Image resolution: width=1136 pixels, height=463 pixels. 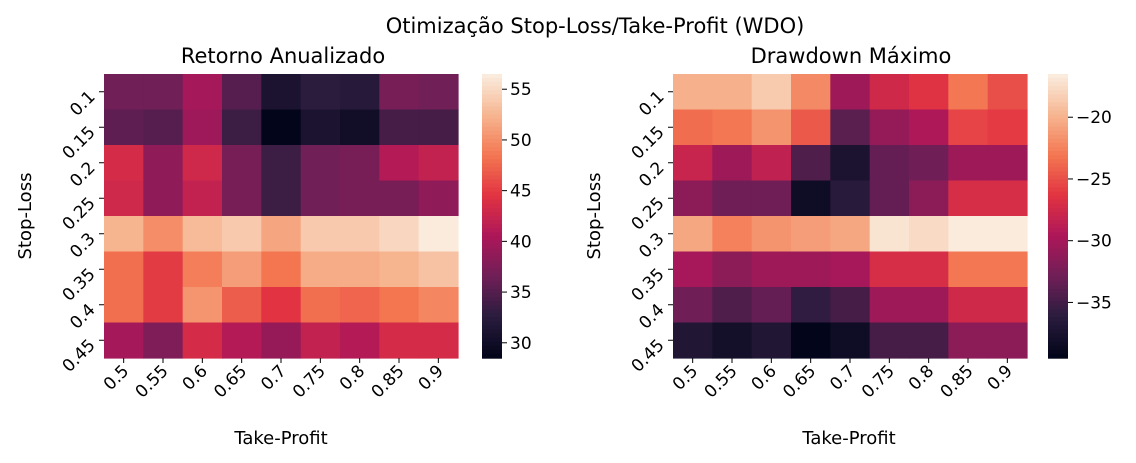 What do you see at coordinates (1090, 210) in the screenshot?
I see `colorbar-ticks: −20 −25 −30 −35` at bounding box center [1090, 210].